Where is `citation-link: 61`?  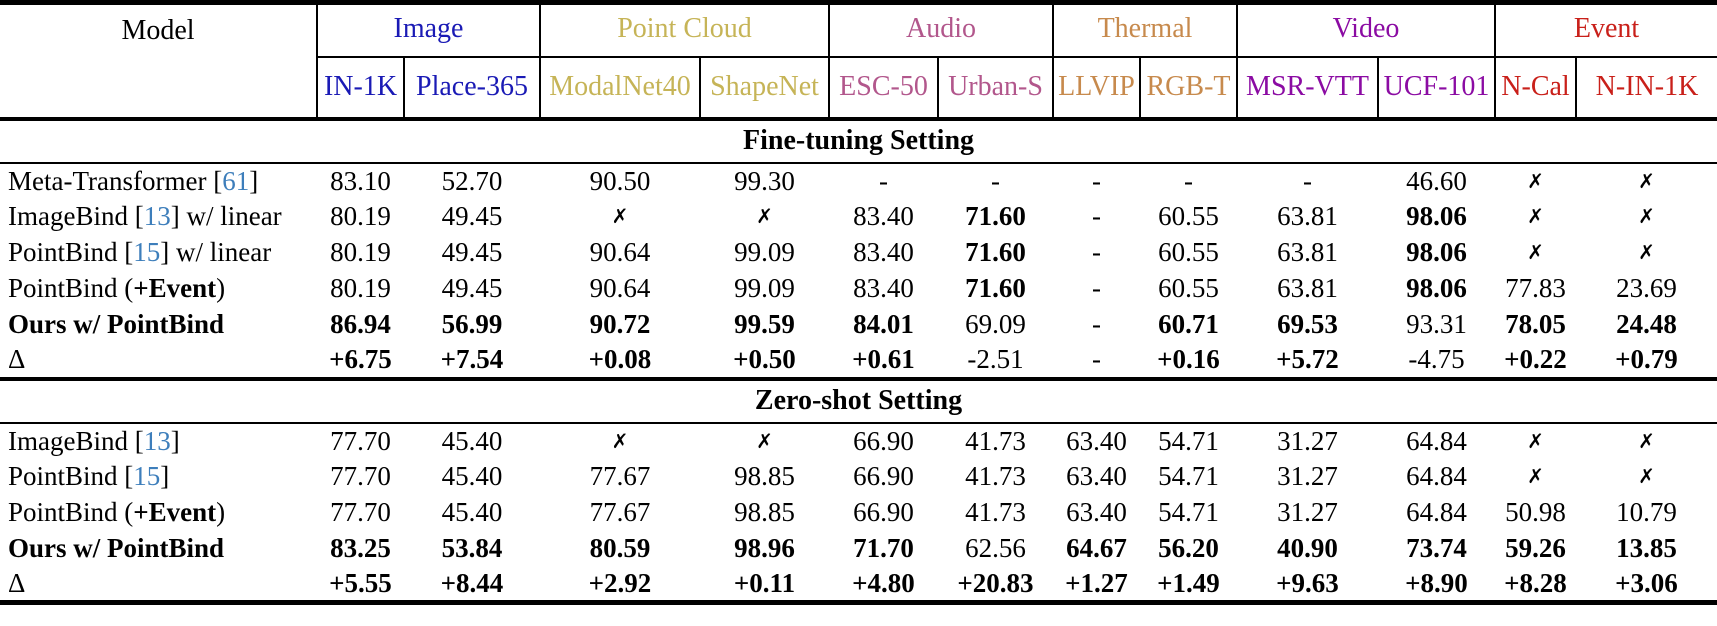
citation-link: 61 is located at coordinates (236, 180).